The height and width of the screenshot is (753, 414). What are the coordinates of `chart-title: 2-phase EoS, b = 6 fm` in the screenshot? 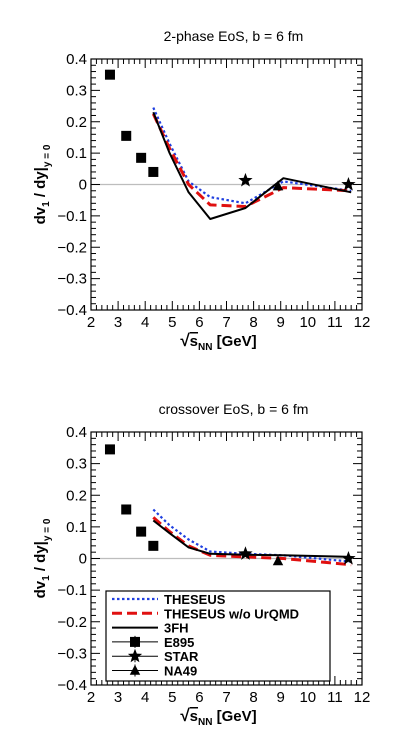 It's located at (234, 36).